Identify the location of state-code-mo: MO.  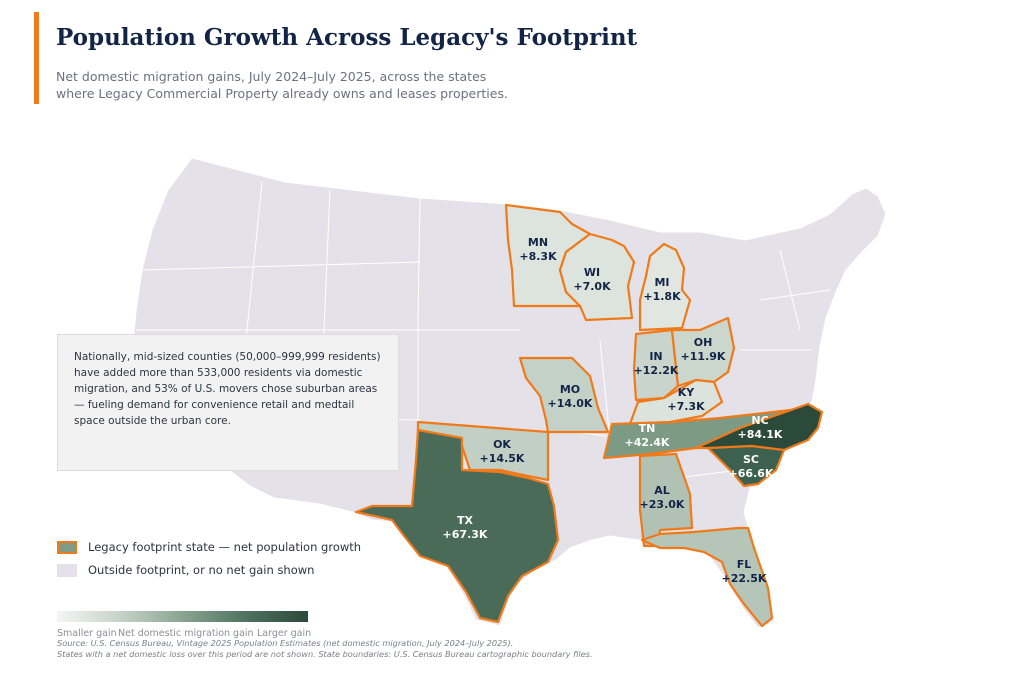
(570, 389).